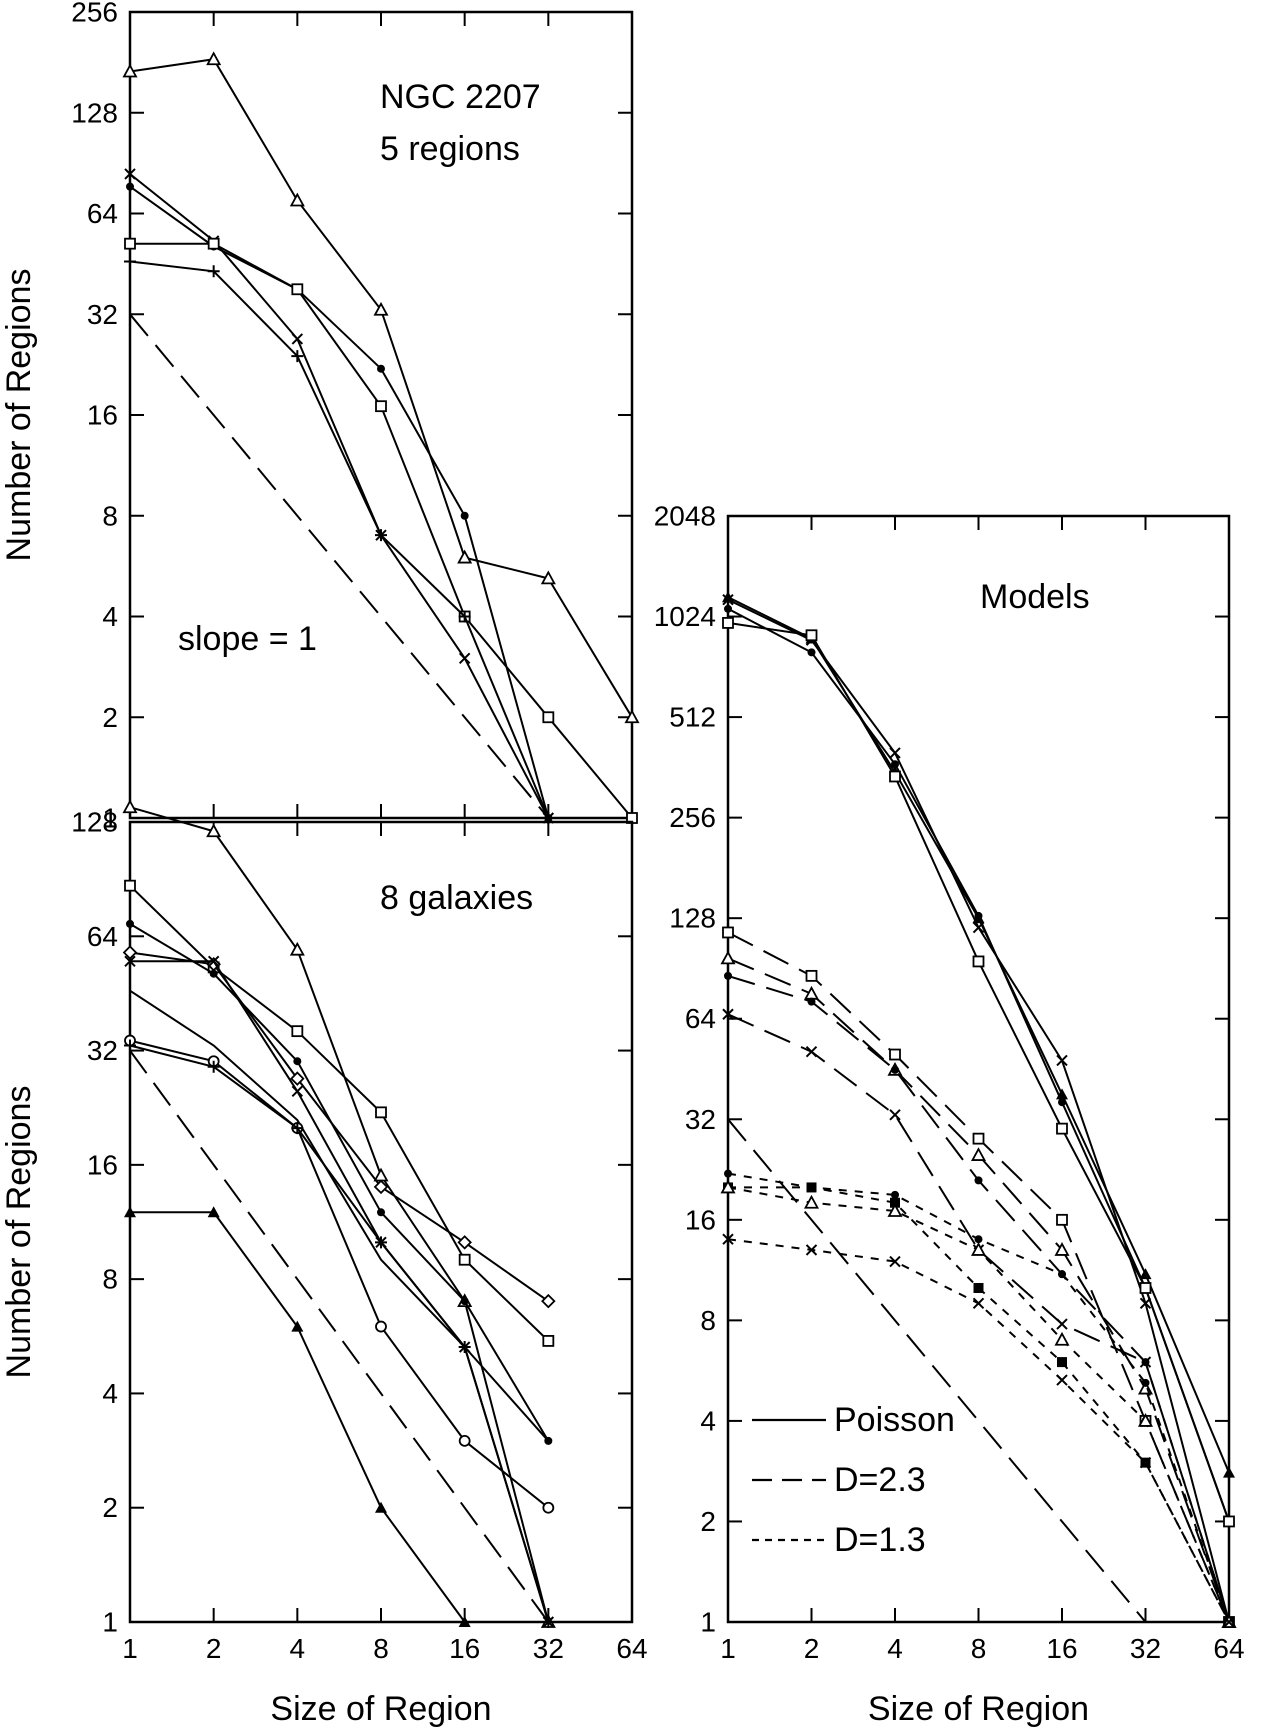  Describe the element at coordinates (708, 1521) in the screenshot. I see `y-tick-label: 2` at that location.